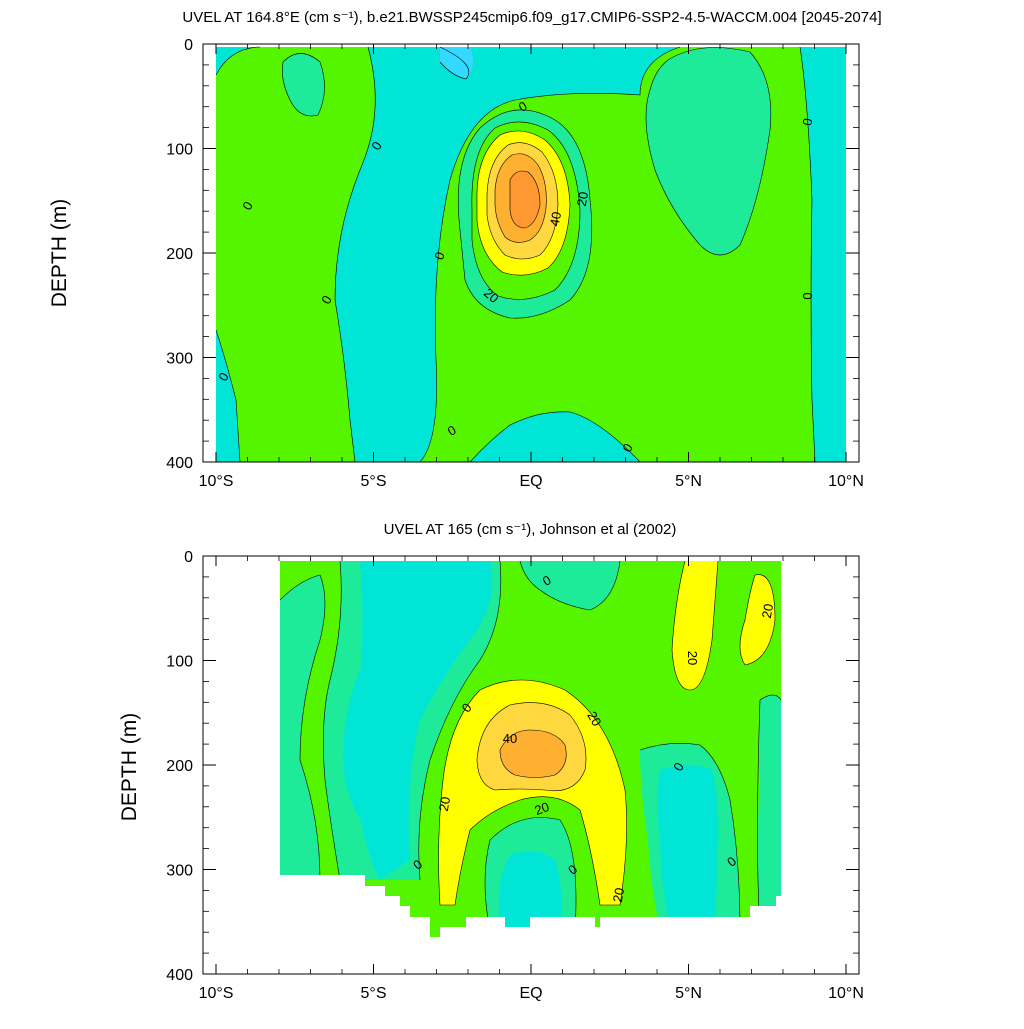 Image resolution: width=1024 pixels, height=1029 pixels. I want to click on contour-band-c50-plus, so click(525, 199).